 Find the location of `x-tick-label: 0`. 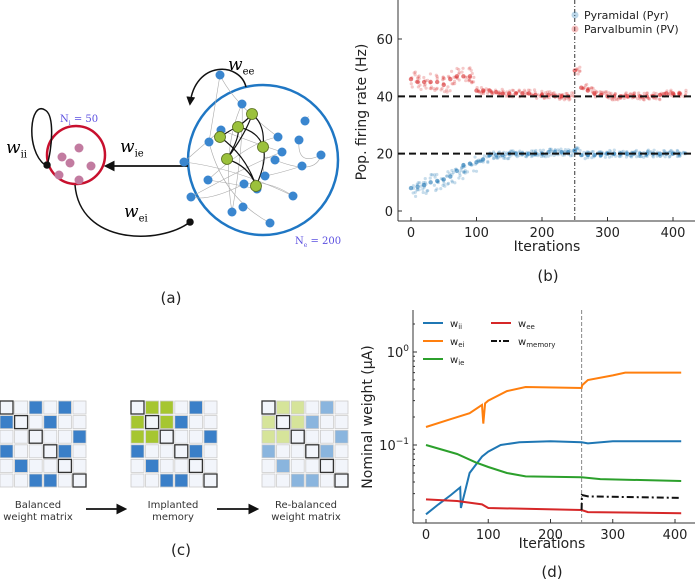

x-tick-label: 0 is located at coordinates (426, 535).